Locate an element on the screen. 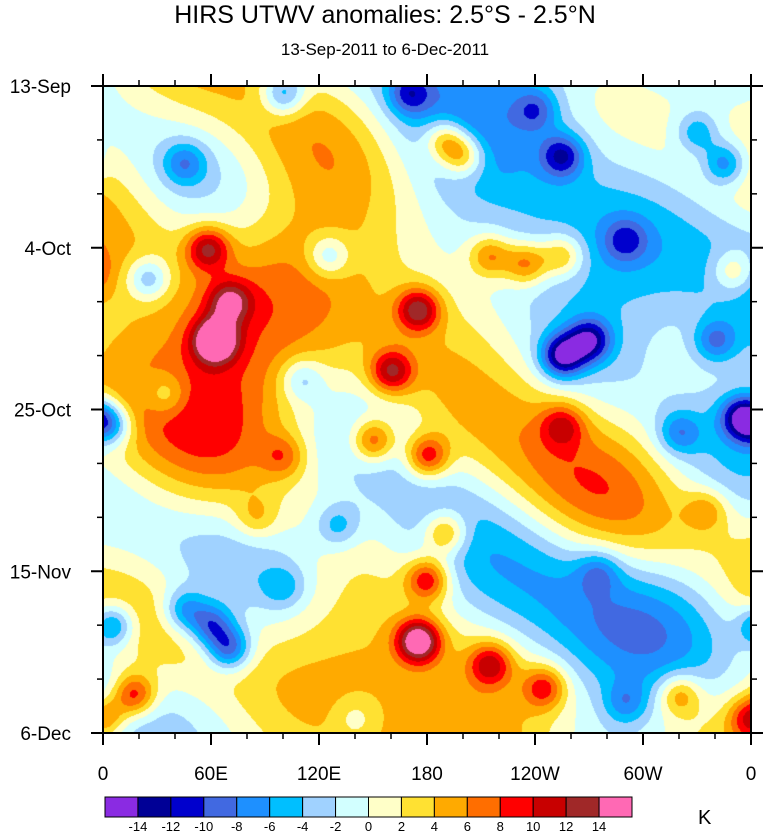  y-tick-label: 6-Dec is located at coordinates (45, 734).